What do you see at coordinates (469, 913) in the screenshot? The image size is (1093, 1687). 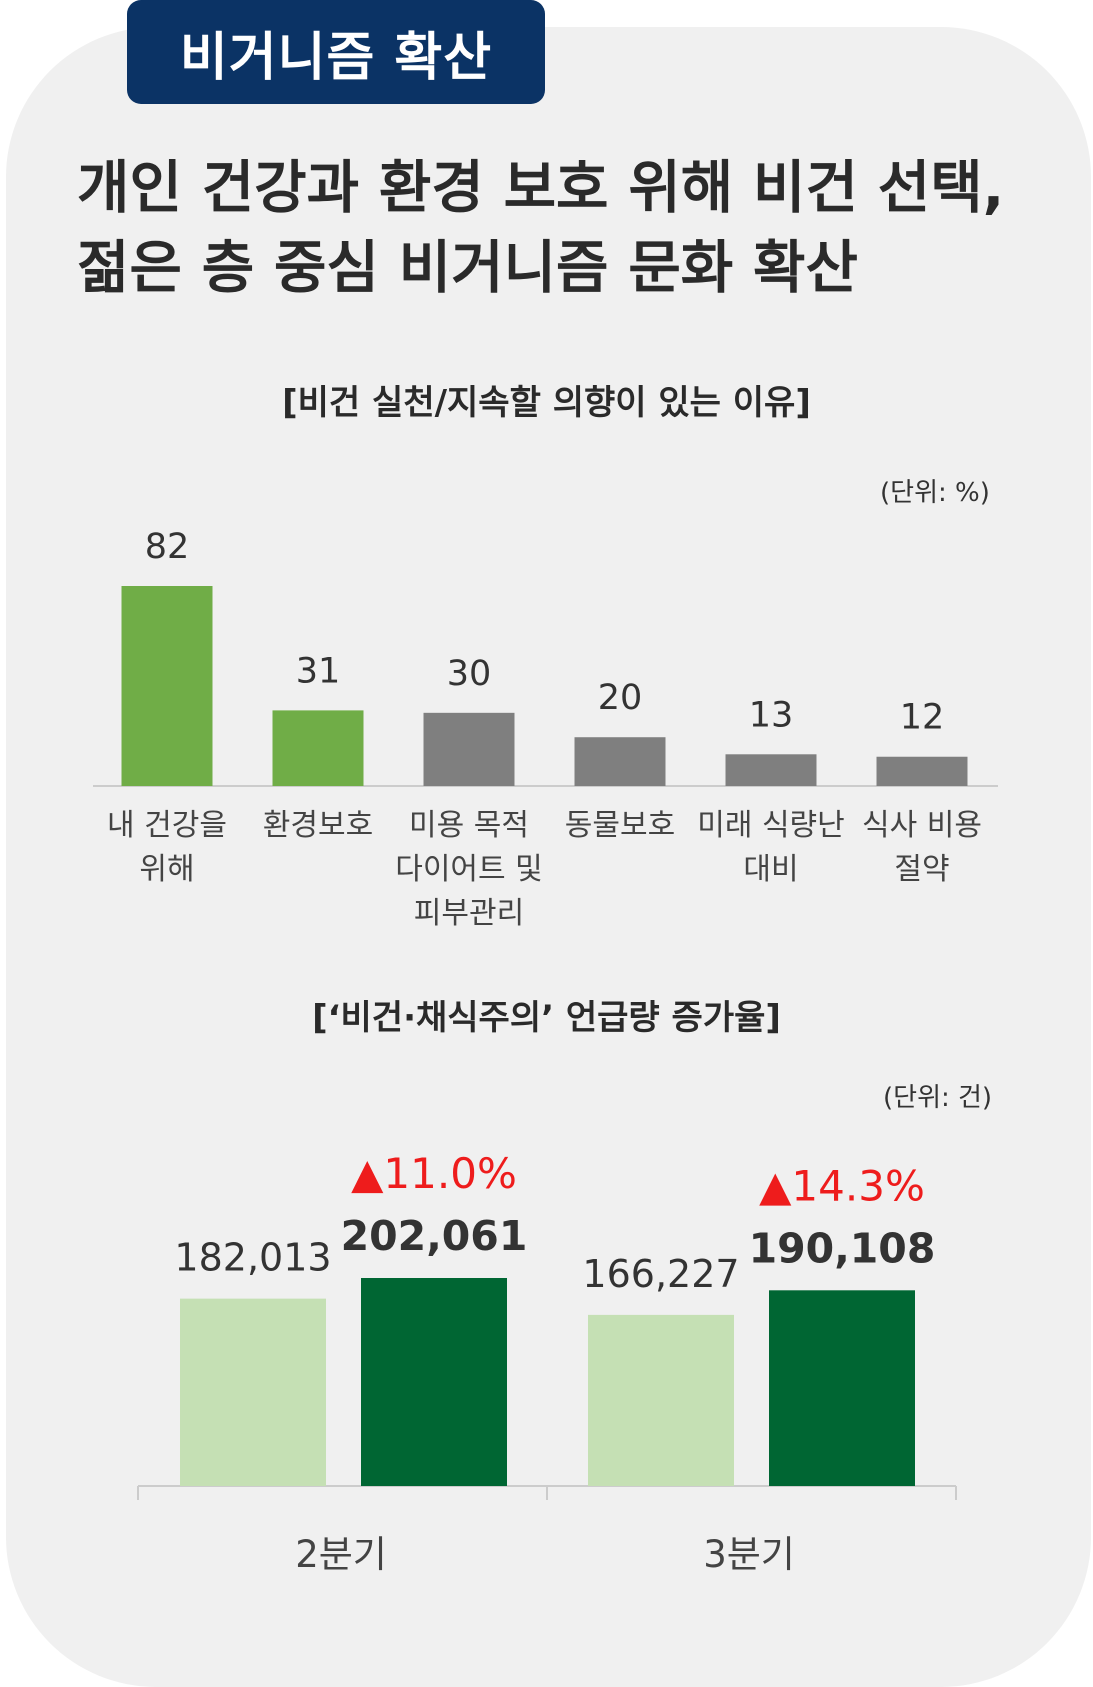 I see `chart1-category-label: 피부관리` at bounding box center [469, 913].